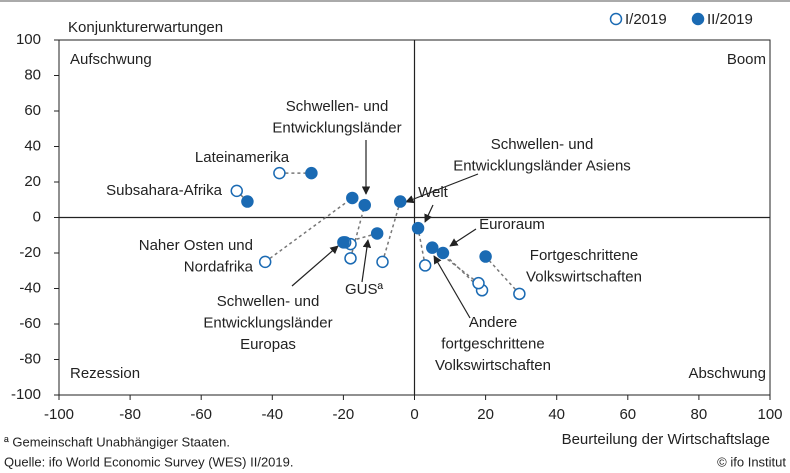 Image resolution: width=790 pixels, height=473 pixels. I want to click on arrows, so click(385, 229).